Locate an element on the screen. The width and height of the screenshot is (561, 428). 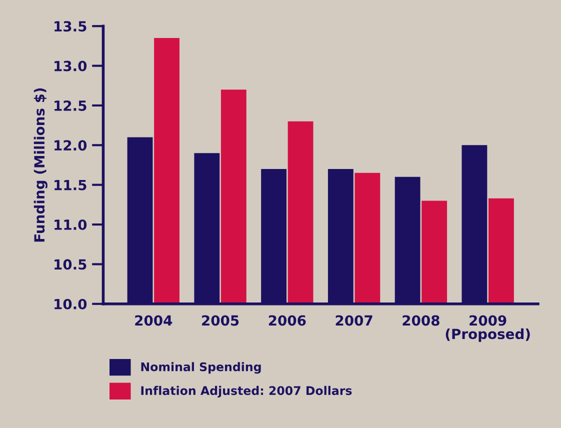
y-tick-label: 10.0 is located at coordinates (70, 304).